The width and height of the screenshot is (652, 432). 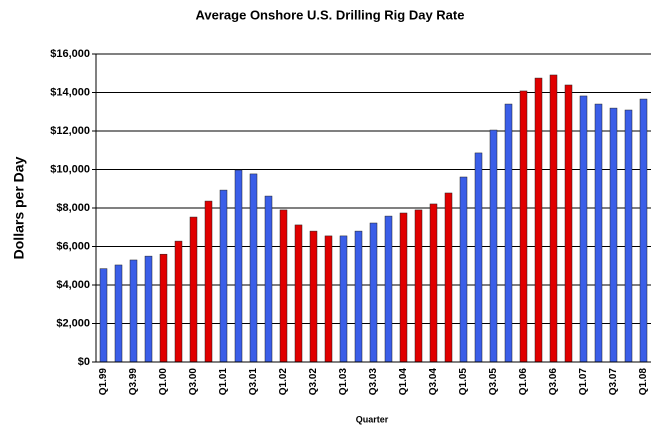 What do you see at coordinates (223, 382) in the screenshot?
I see `x-tick-label: Q1.01` at bounding box center [223, 382].